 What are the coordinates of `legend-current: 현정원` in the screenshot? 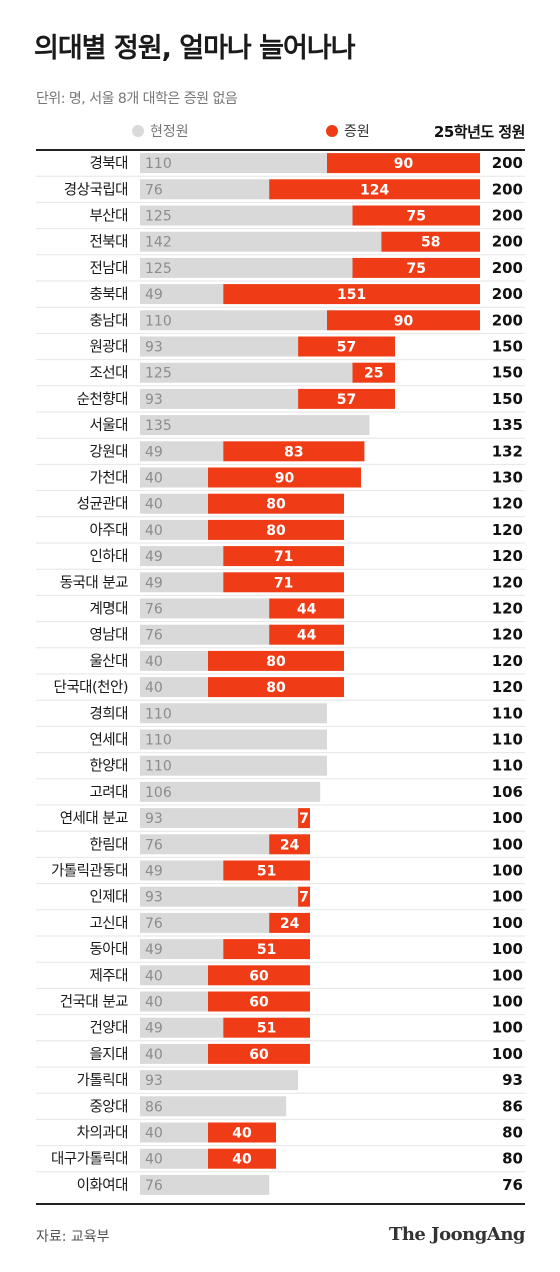 It's located at (160, 131).